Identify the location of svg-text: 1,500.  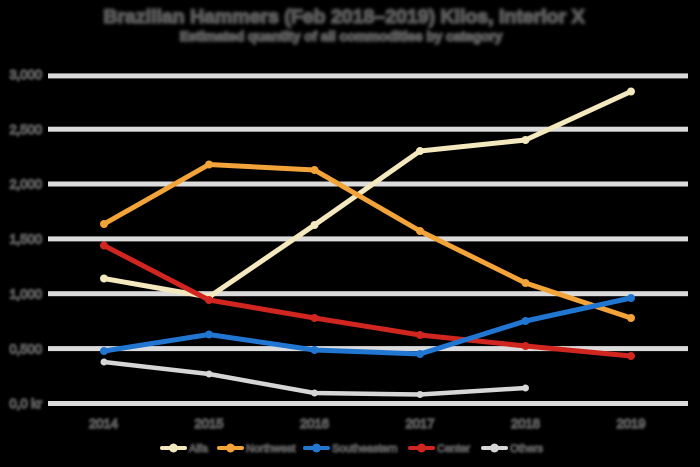
(25, 239).